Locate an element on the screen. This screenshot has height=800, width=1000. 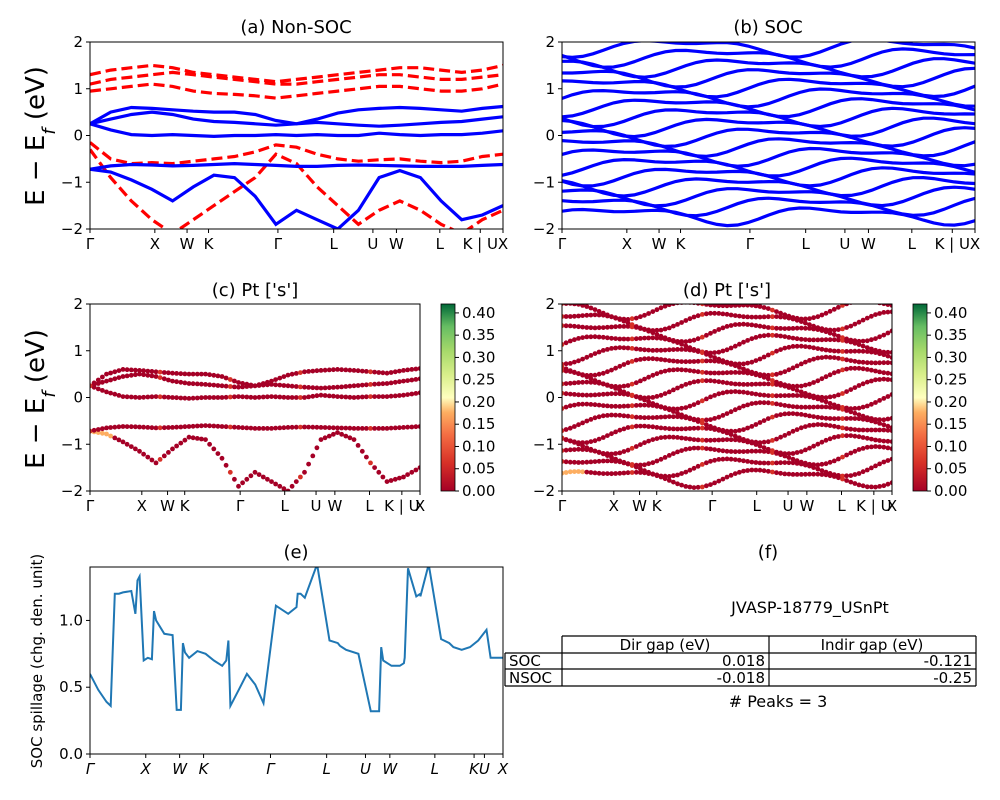
xtick-label: K is located at coordinates (185, 506).